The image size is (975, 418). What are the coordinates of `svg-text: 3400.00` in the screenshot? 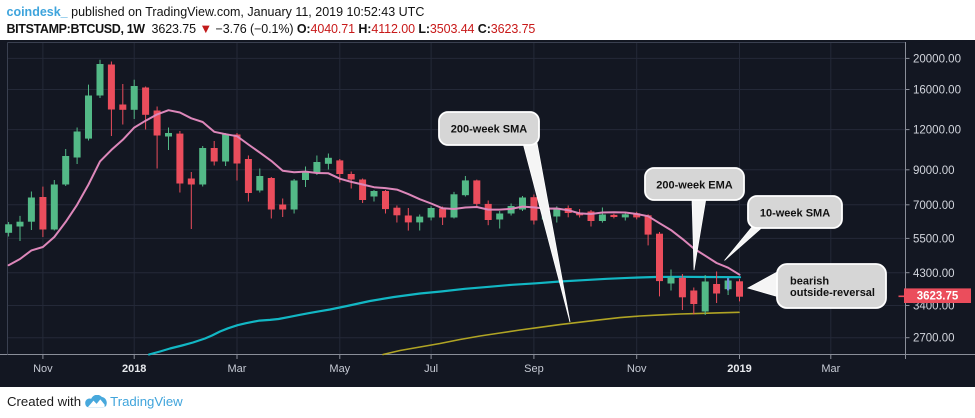 It's located at (934, 307).